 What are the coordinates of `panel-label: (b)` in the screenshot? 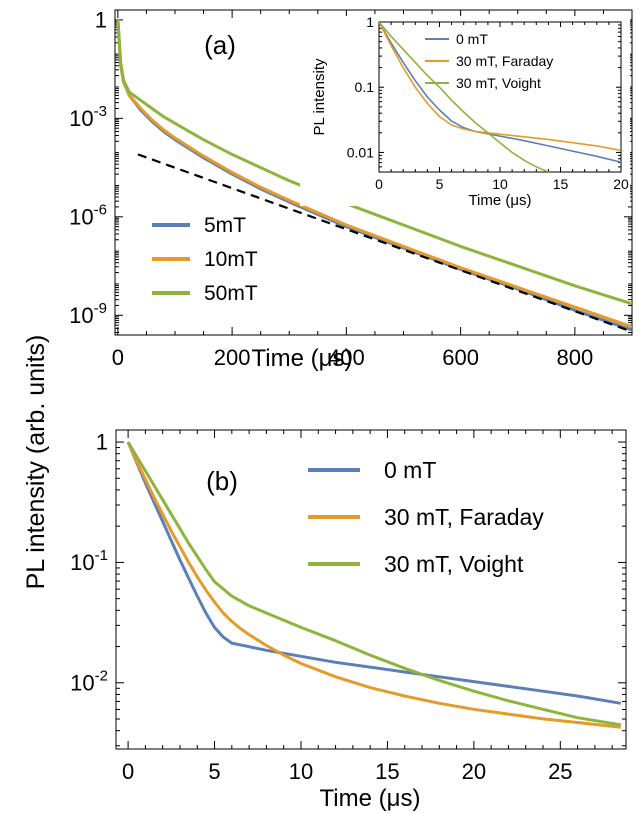 It's located at (222, 481).